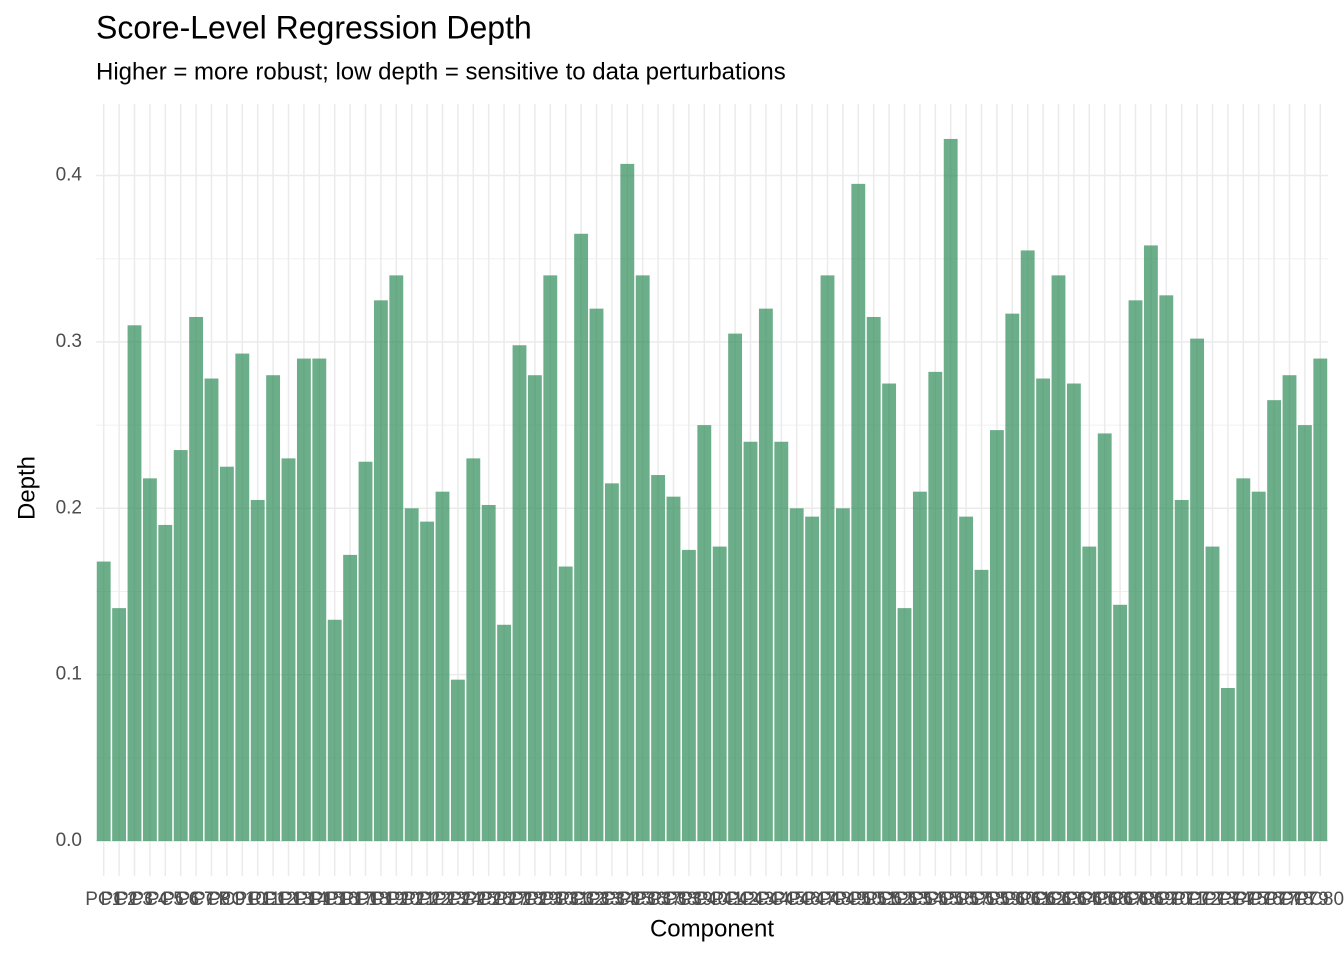  What do you see at coordinates (366, 899) in the screenshot?
I see `x-tick-label: PC18` at bounding box center [366, 899].